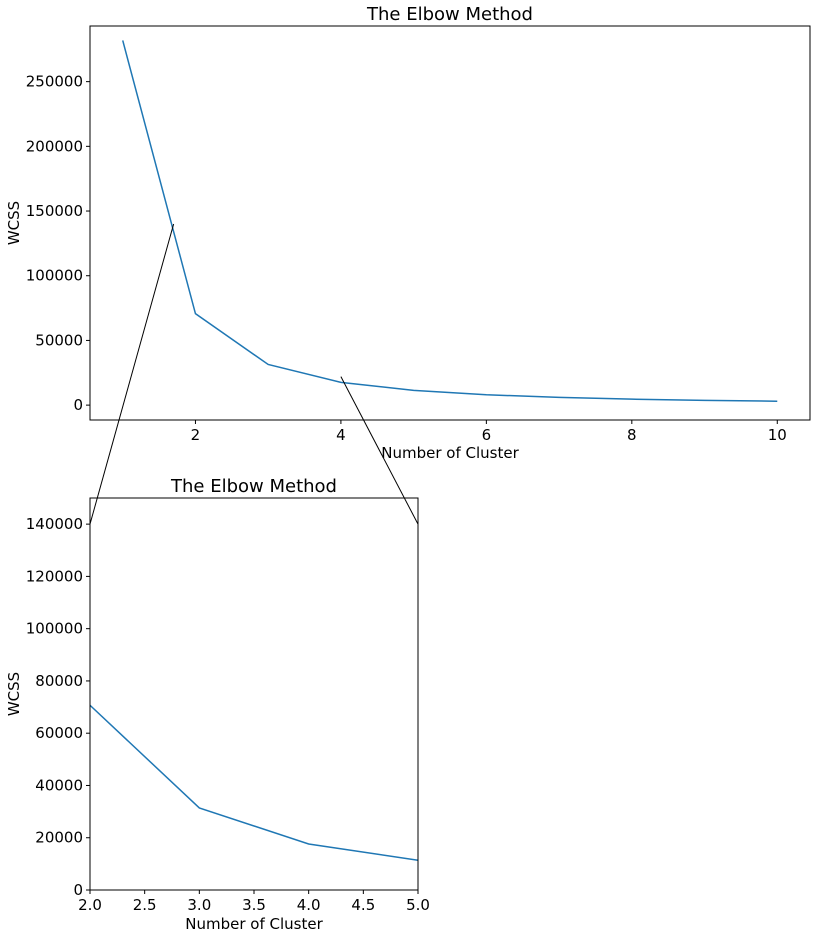  What do you see at coordinates (254, 374) in the screenshot?
I see `zoom-connector-lines` at bounding box center [254, 374].